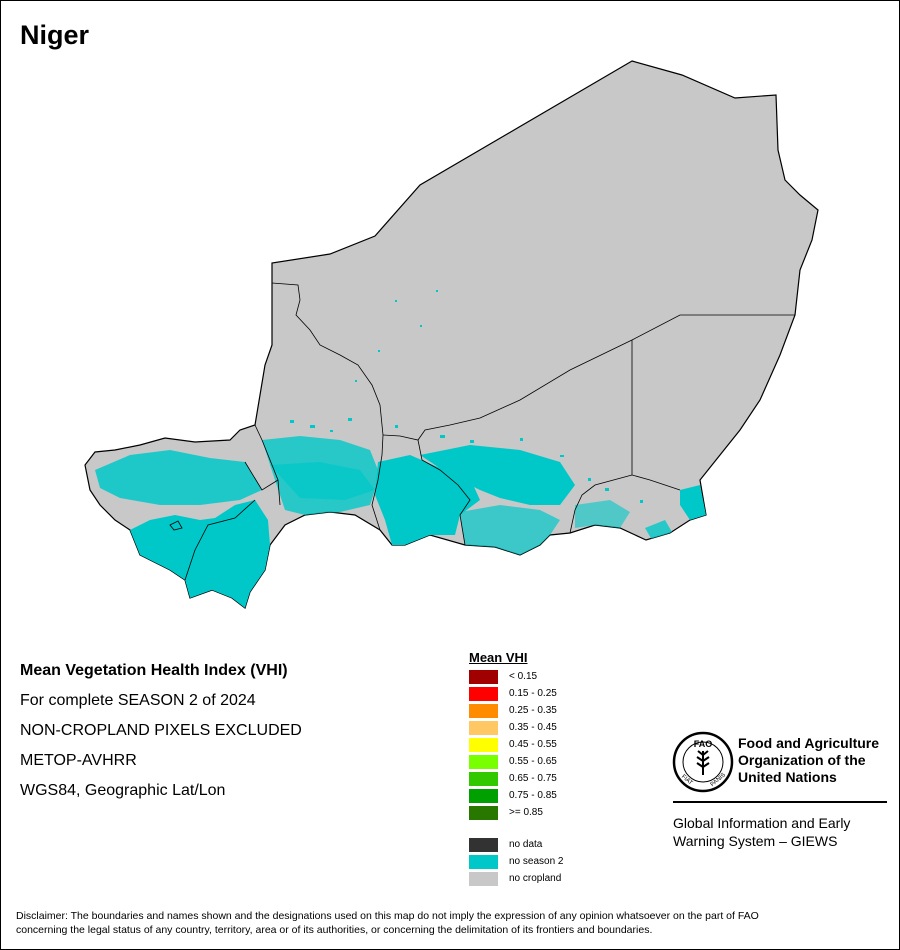  What do you see at coordinates (533, 710) in the screenshot?
I see `legend-label: 0.25 - 0.35` at bounding box center [533, 710].